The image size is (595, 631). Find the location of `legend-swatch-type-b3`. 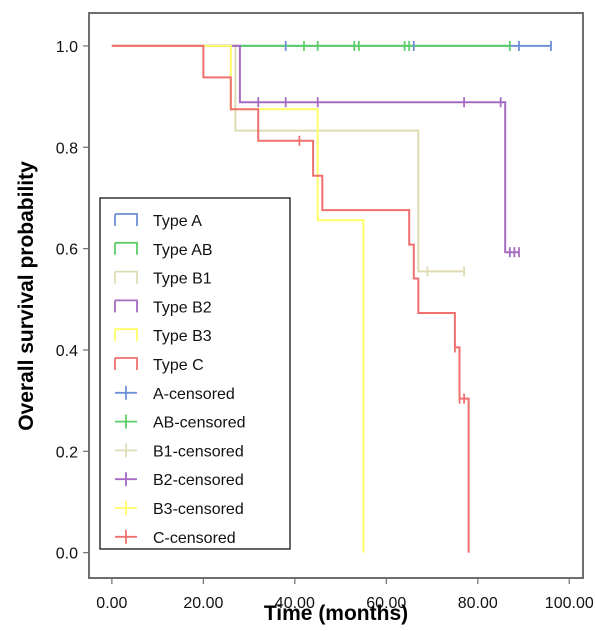

legend-swatch-type-b3 is located at coordinates (126, 335).